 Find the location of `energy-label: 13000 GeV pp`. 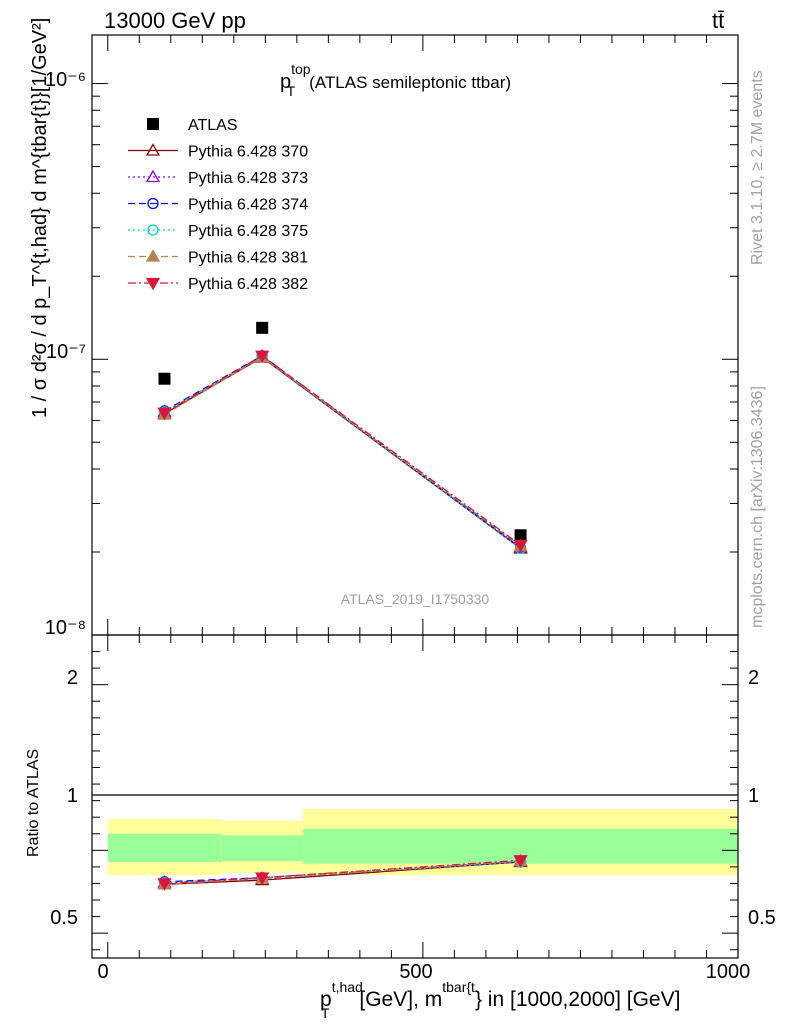

energy-label: 13000 GeV pp is located at coordinates (175, 20).